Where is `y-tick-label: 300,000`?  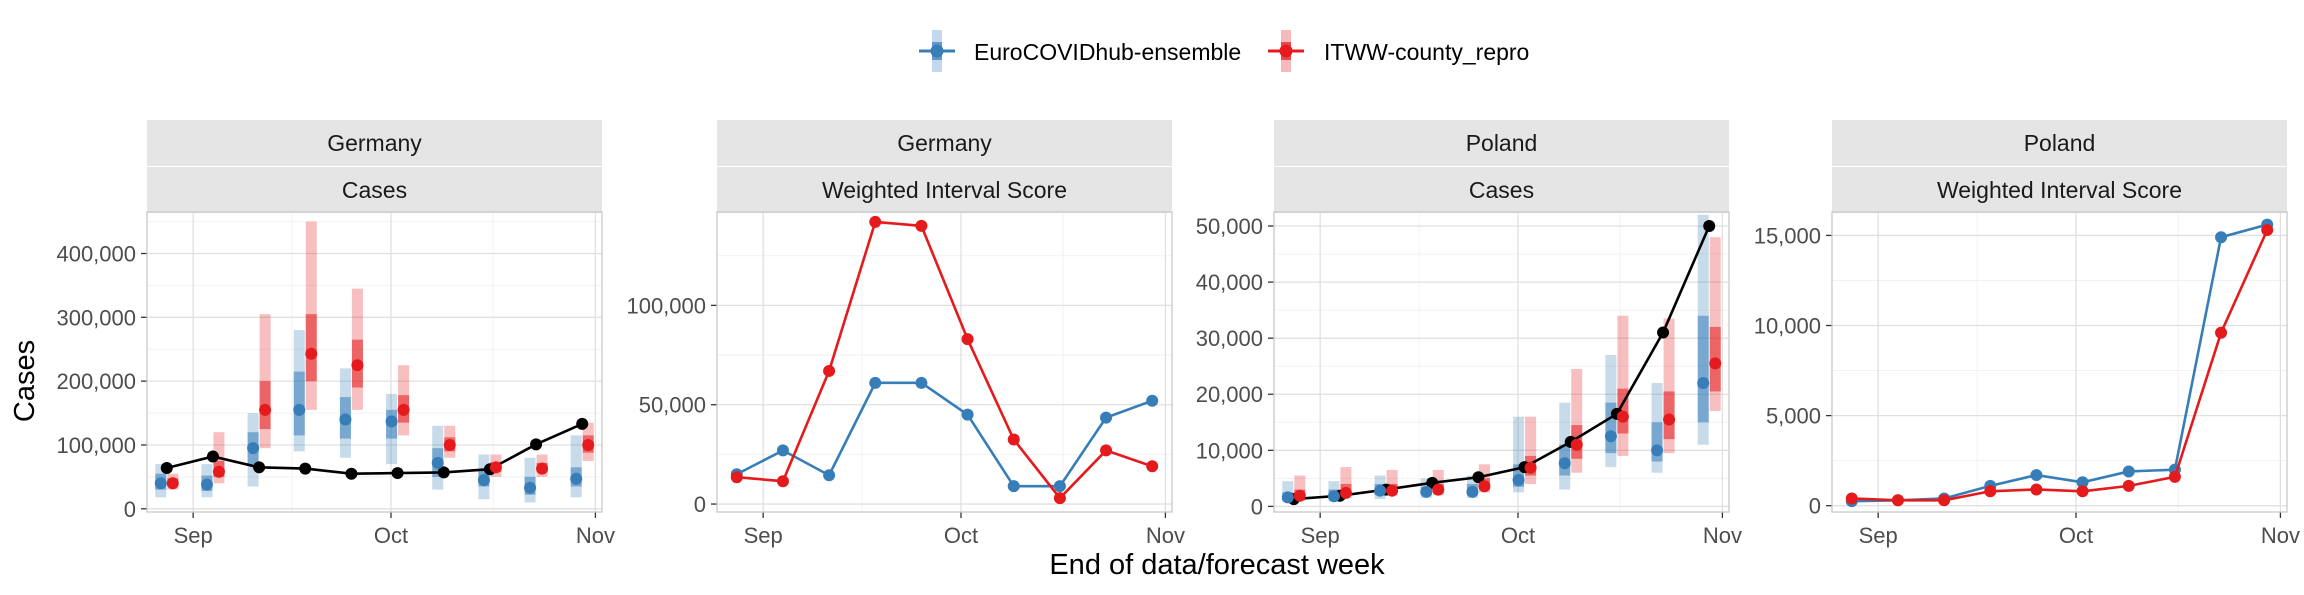
y-tick-label: 300,000 is located at coordinates (96, 317).